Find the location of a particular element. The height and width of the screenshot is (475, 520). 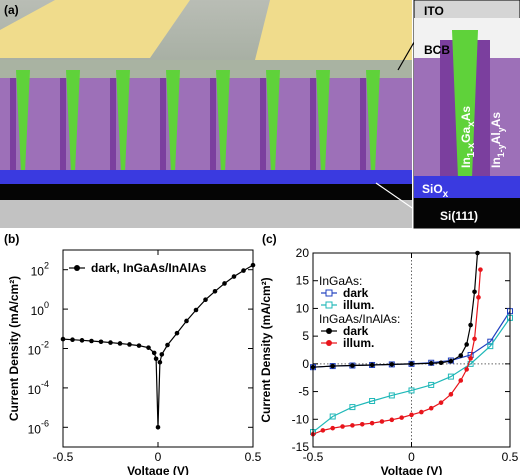

y-tick-label: 15 is located at coordinates (303, 281).